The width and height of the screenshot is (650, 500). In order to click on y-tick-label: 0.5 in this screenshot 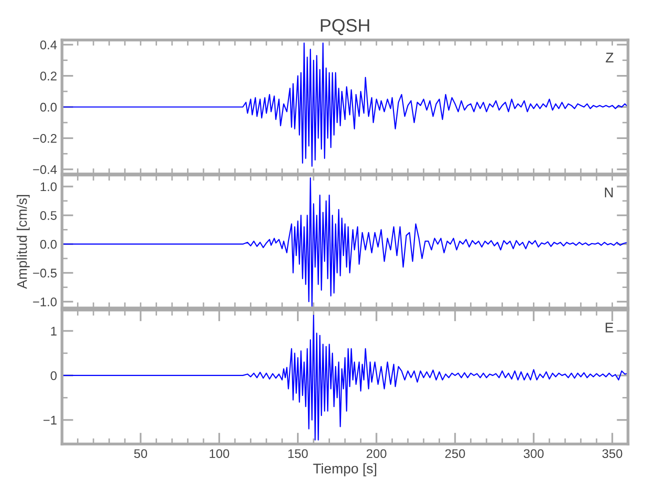, I will do `click(48, 215)`.